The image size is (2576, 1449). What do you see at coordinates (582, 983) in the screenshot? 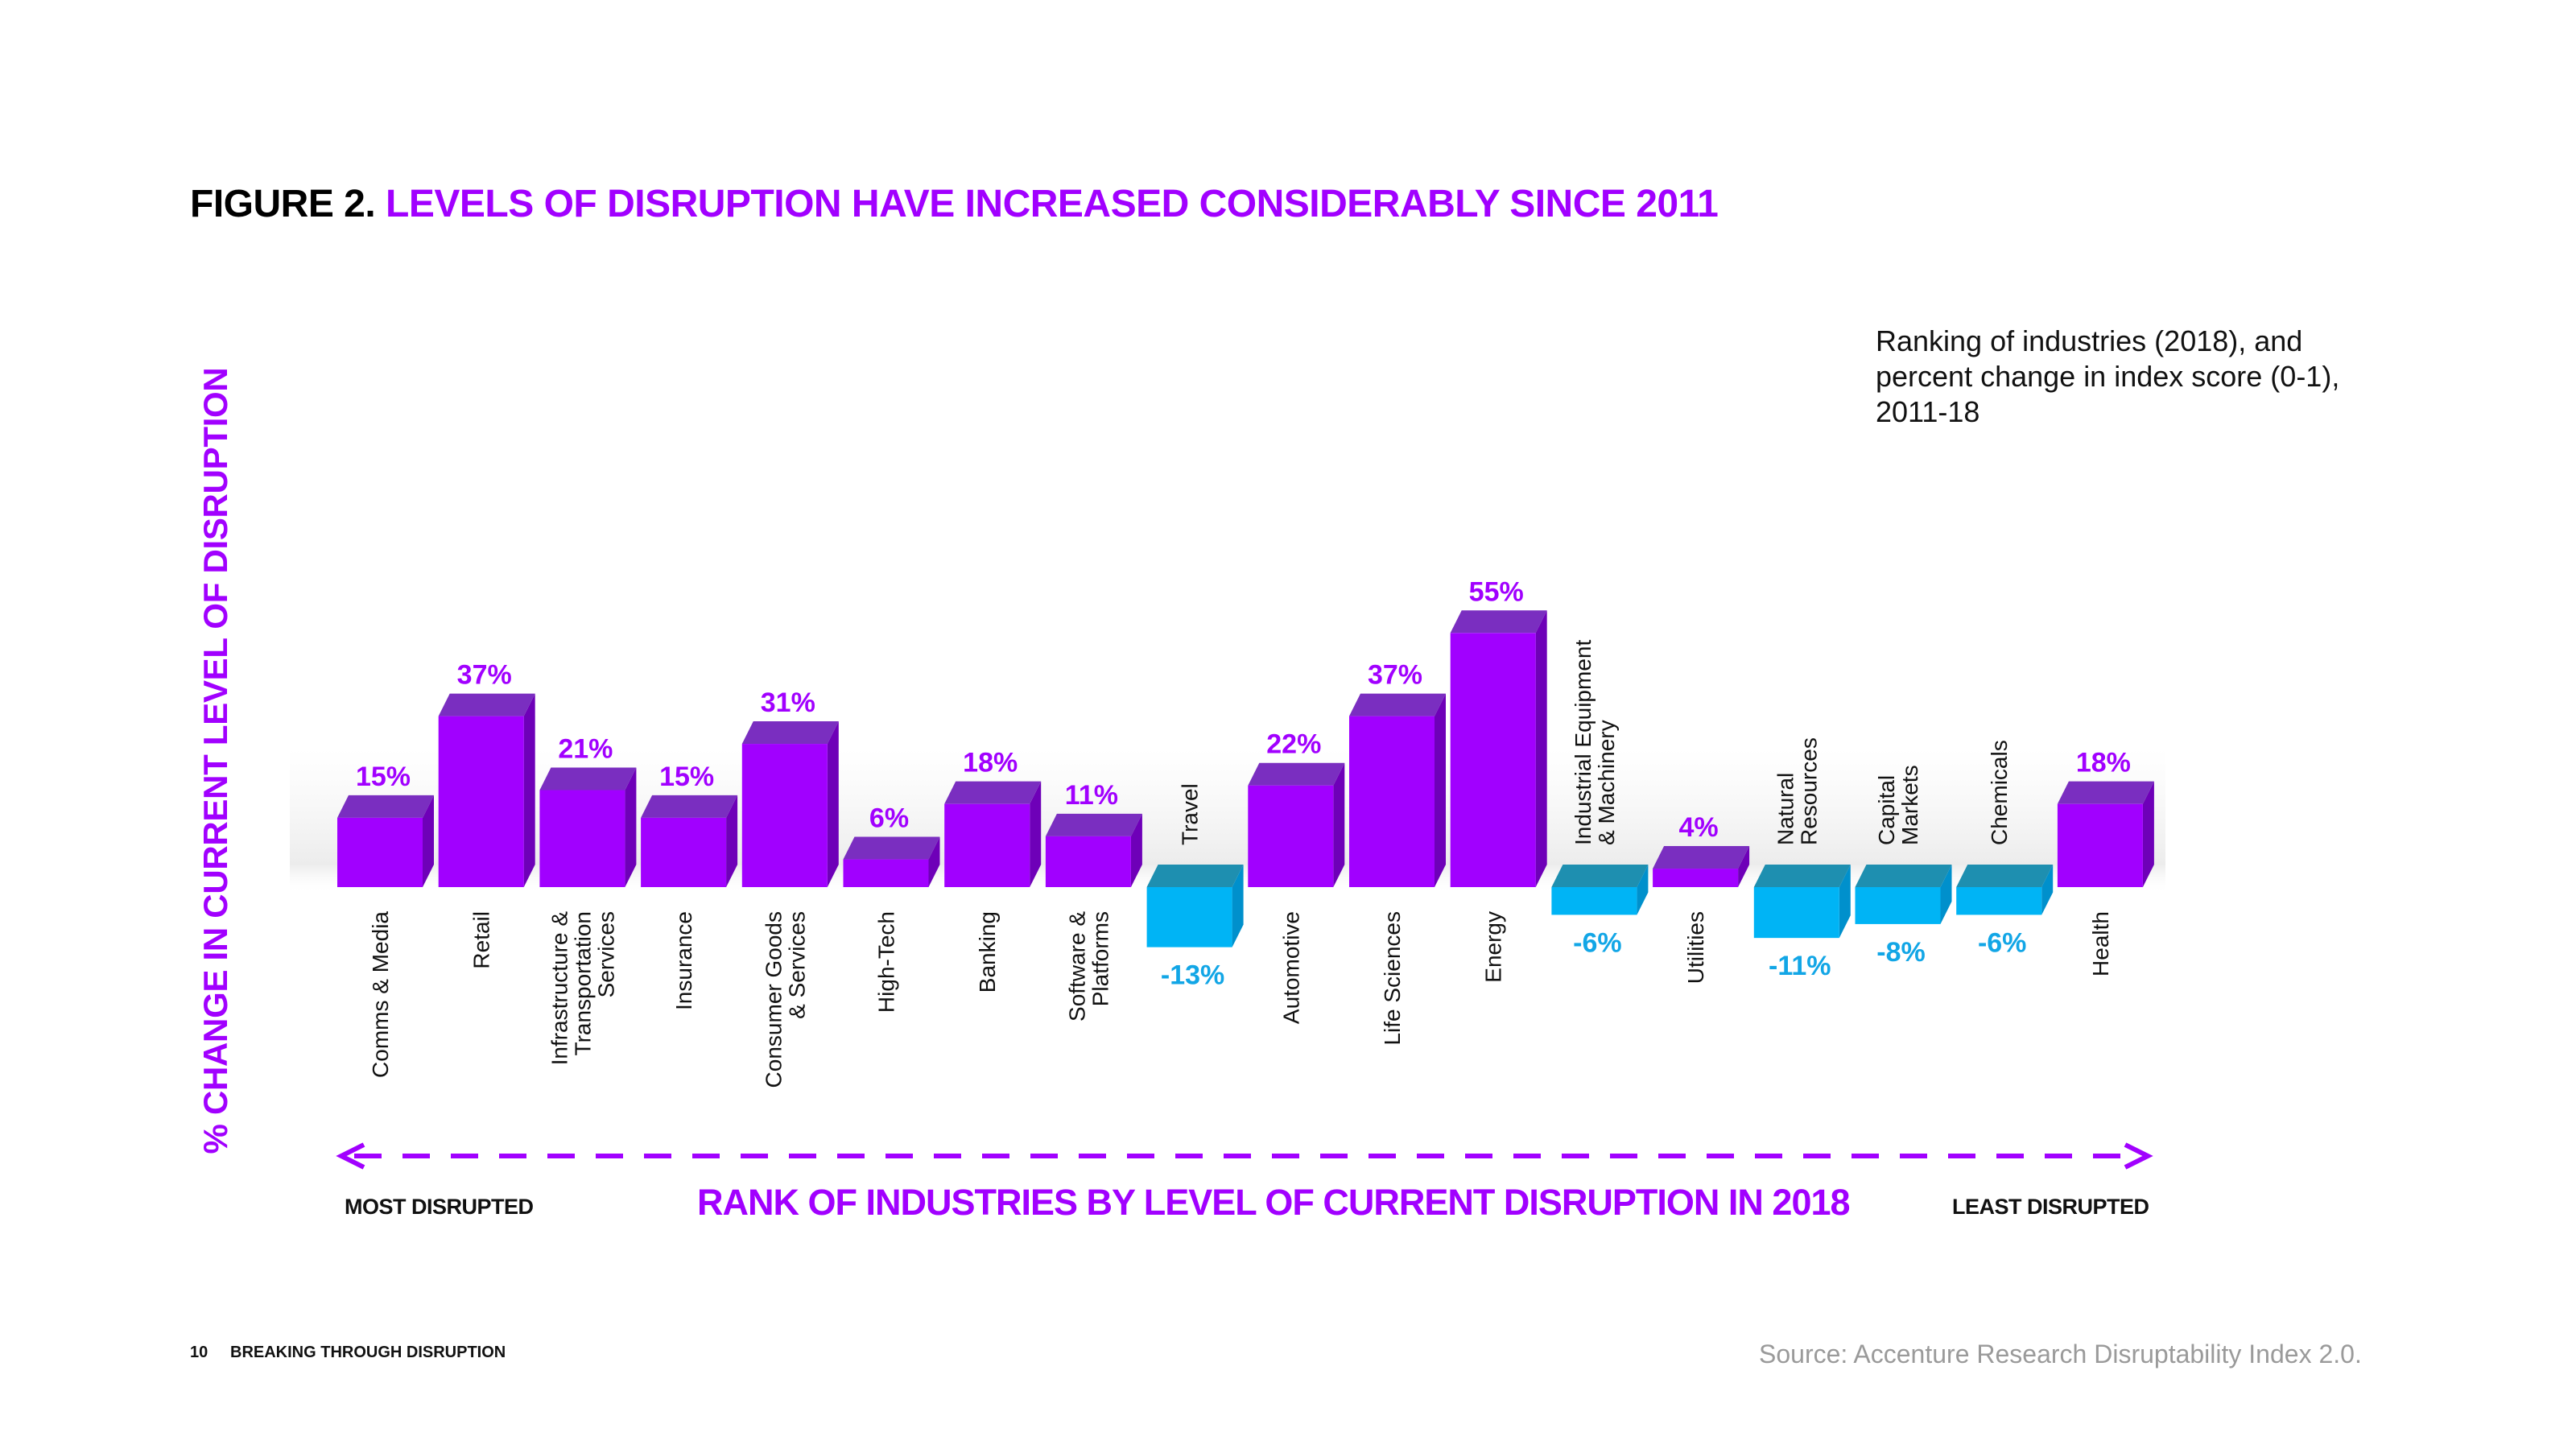
I see `category-label-line: Transportation` at bounding box center [582, 983].